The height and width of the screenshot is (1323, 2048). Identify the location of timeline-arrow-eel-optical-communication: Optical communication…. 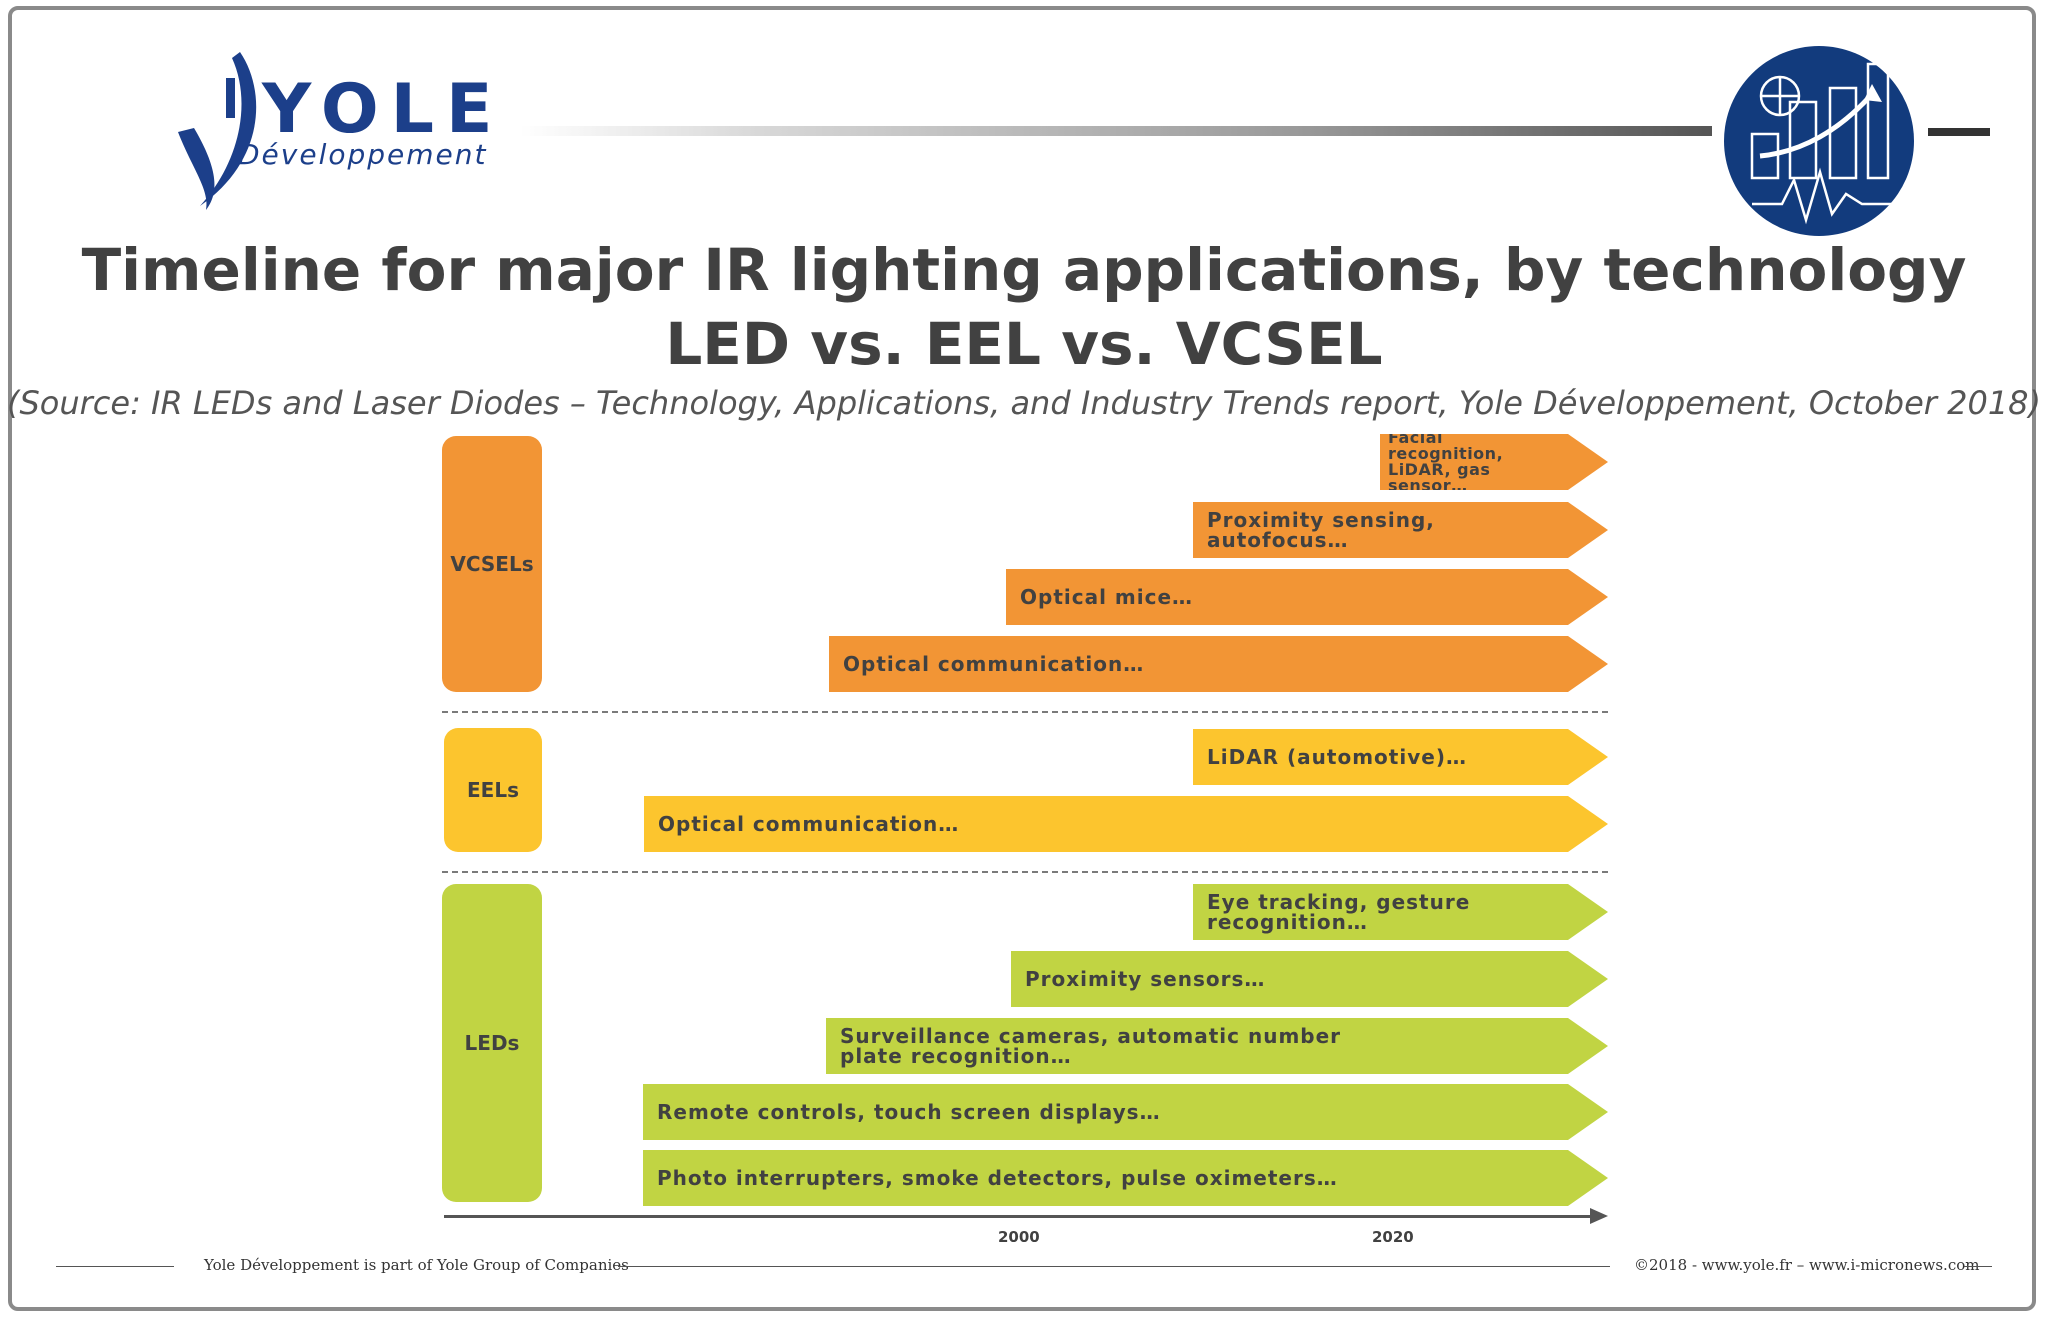
(1126, 824).